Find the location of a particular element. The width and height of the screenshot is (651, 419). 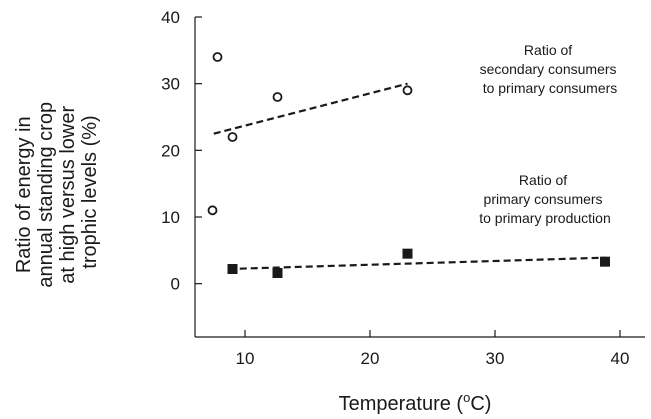

y-tick-label: 10 is located at coordinates (170, 217).